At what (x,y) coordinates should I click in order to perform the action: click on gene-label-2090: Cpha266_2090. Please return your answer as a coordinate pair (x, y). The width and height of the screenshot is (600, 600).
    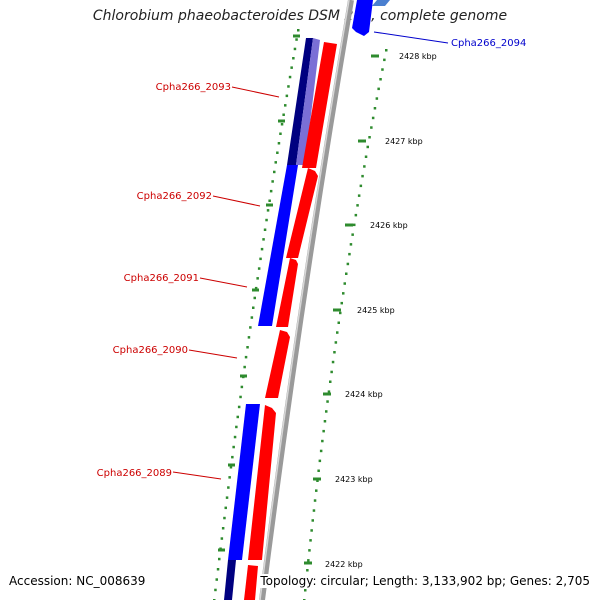
    Looking at the image, I should click on (150, 350).